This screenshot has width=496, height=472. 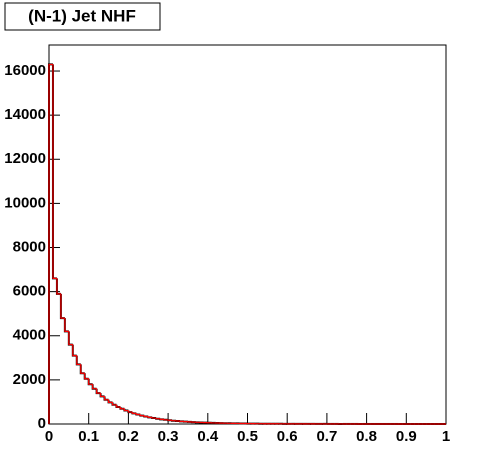 What do you see at coordinates (29, 291) in the screenshot?
I see `y-tick-label: 6000` at bounding box center [29, 291].